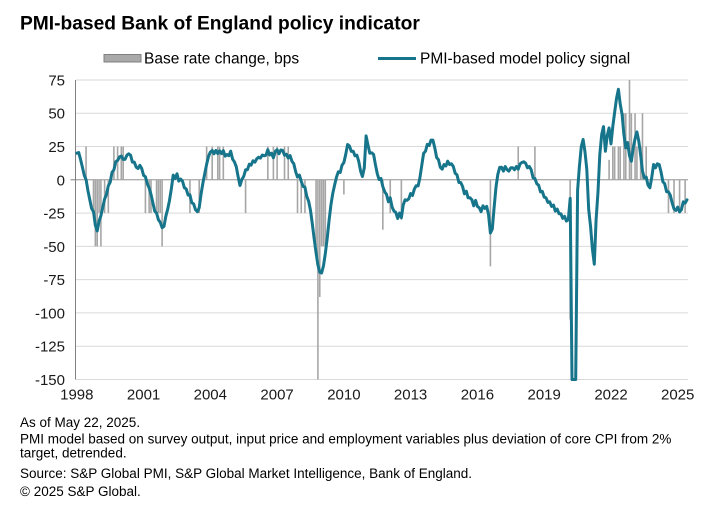 The height and width of the screenshot is (527, 728). Describe the element at coordinates (410, 395) in the screenshot. I see `svg-text: 2013` at that location.